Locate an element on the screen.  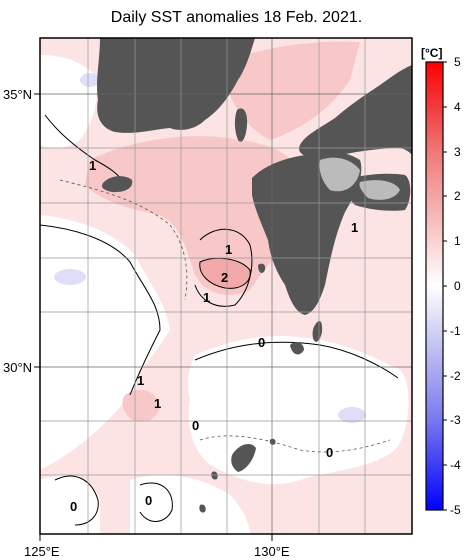
colorbar: [°C] 5 4 3 2 1 0 -1 -2 -3 -4 -5 is located at coordinates (441, 281).